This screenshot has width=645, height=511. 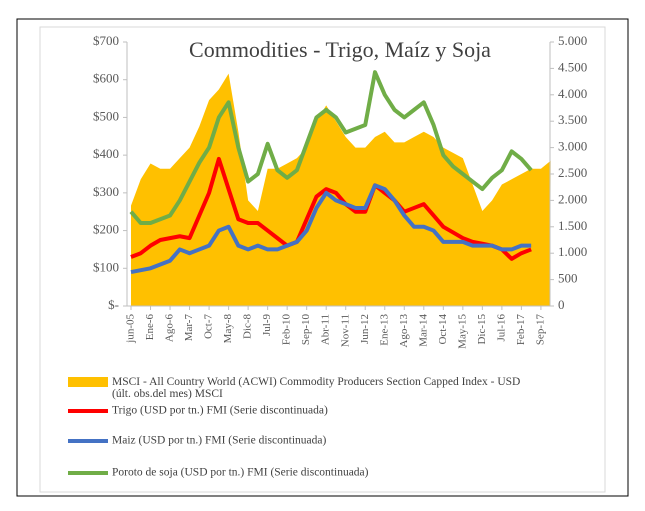 What do you see at coordinates (572, 119) in the screenshot?
I see `y2-tick-label: 3.500` at bounding box center [572, 119].